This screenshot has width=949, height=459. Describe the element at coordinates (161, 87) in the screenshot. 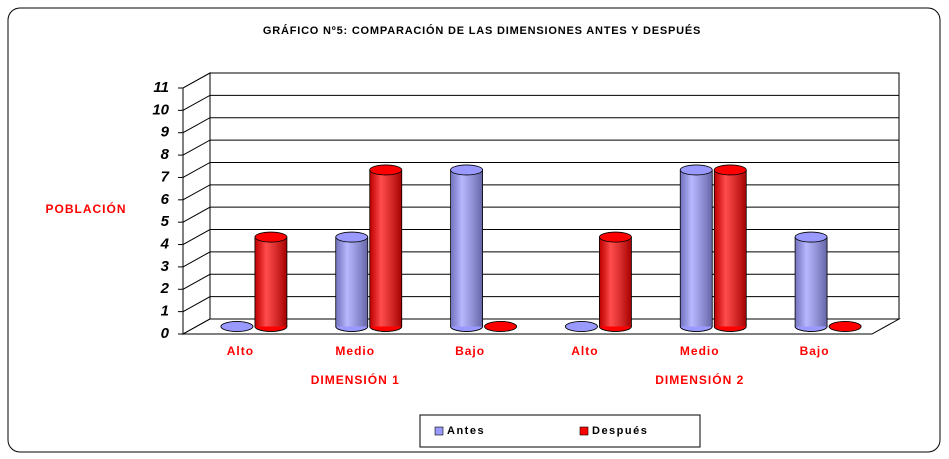

I see `y-tick-label: 11` at that location.